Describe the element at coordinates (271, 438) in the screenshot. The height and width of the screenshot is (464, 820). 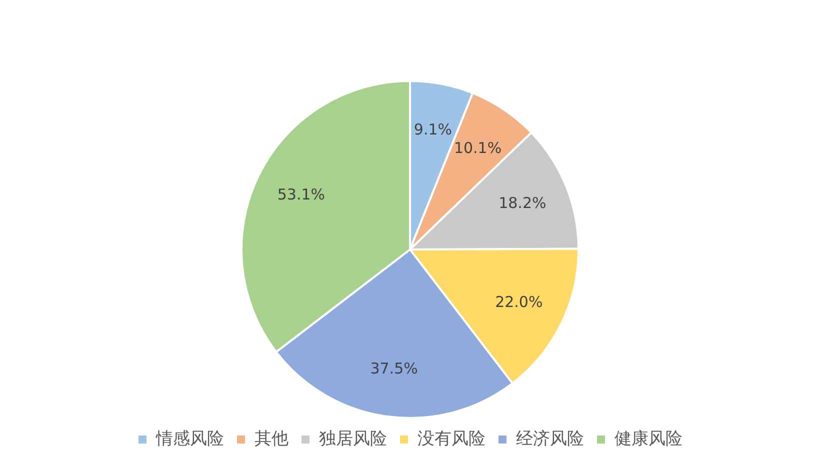
I see `legend-label: 其他` at that location.